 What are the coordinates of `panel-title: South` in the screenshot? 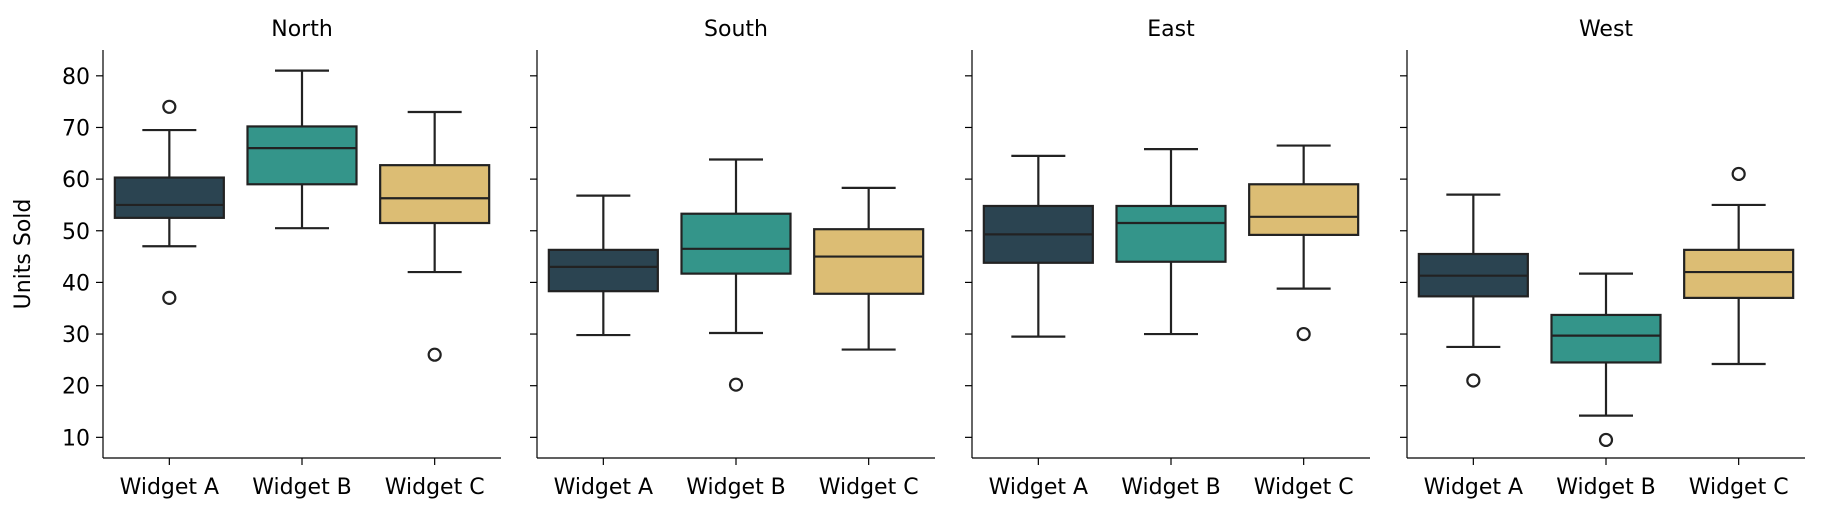 It's located at (736, 29).